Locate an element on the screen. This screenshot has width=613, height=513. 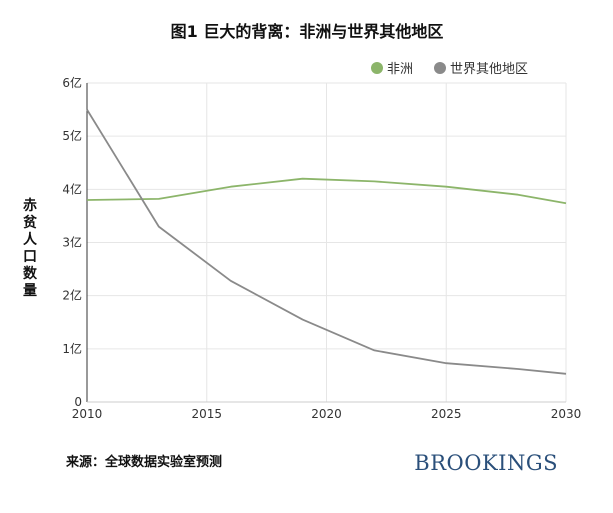
x-tick-label: 2010 is located at coordinates (87, 414).